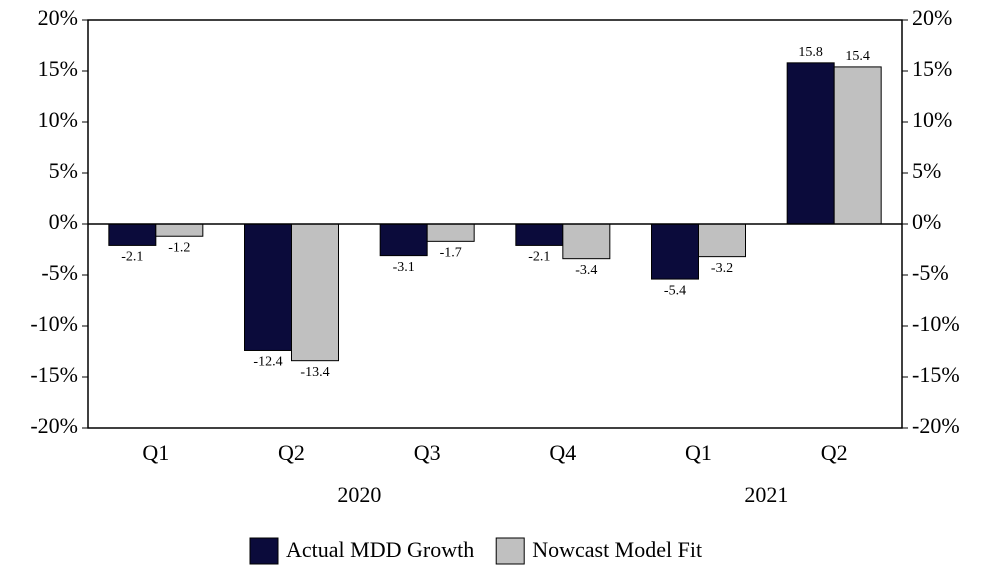 This screenshot has height=567, width=981. I want to click on y2-tick-label: -10%, so click(936, 323).